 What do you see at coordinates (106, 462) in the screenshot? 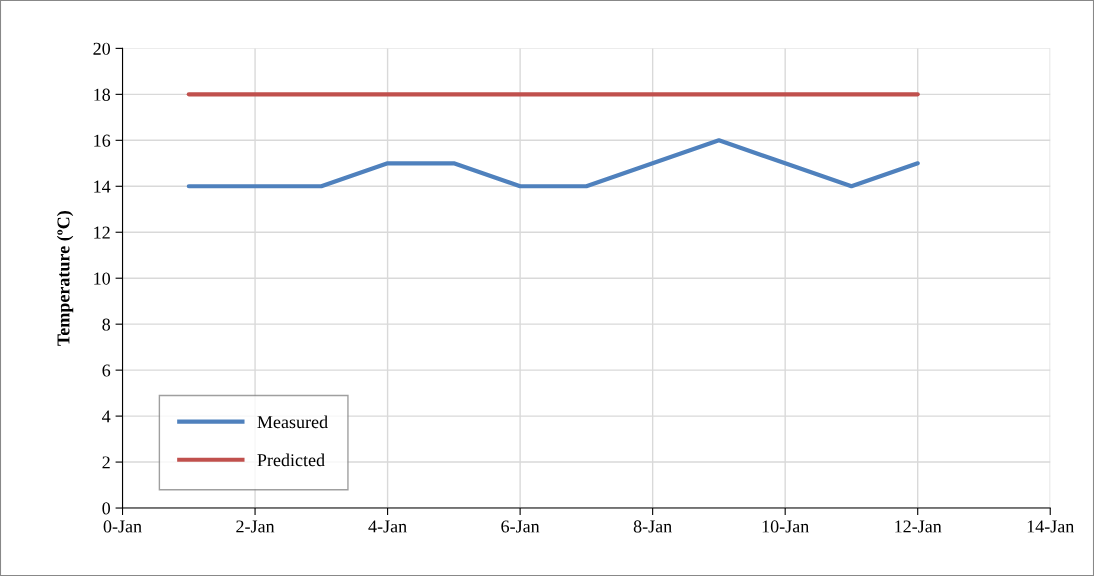
I see `y-tick-label: 2` at bounding box center [106, 462].